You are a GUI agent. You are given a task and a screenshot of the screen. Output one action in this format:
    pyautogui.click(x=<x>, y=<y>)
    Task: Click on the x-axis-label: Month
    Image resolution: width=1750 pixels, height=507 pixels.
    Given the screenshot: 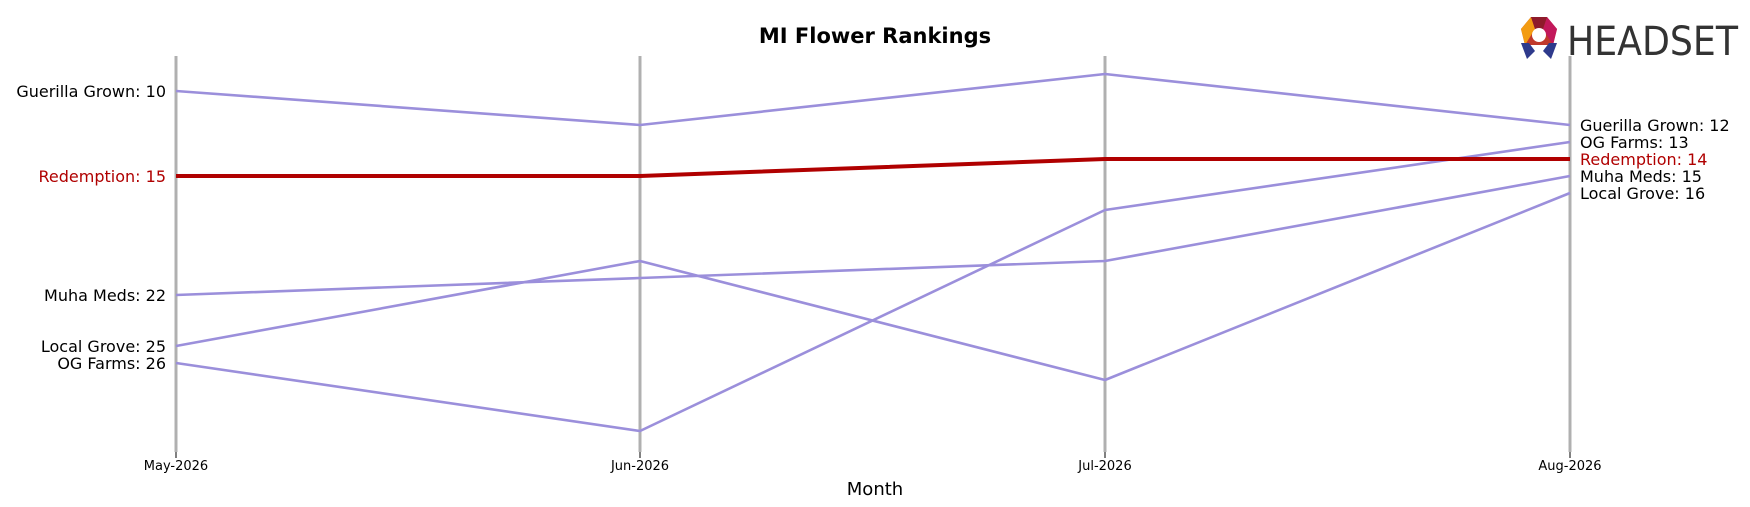 What is the action you would take?
    pyautogui.click(x=875, y=489)
    